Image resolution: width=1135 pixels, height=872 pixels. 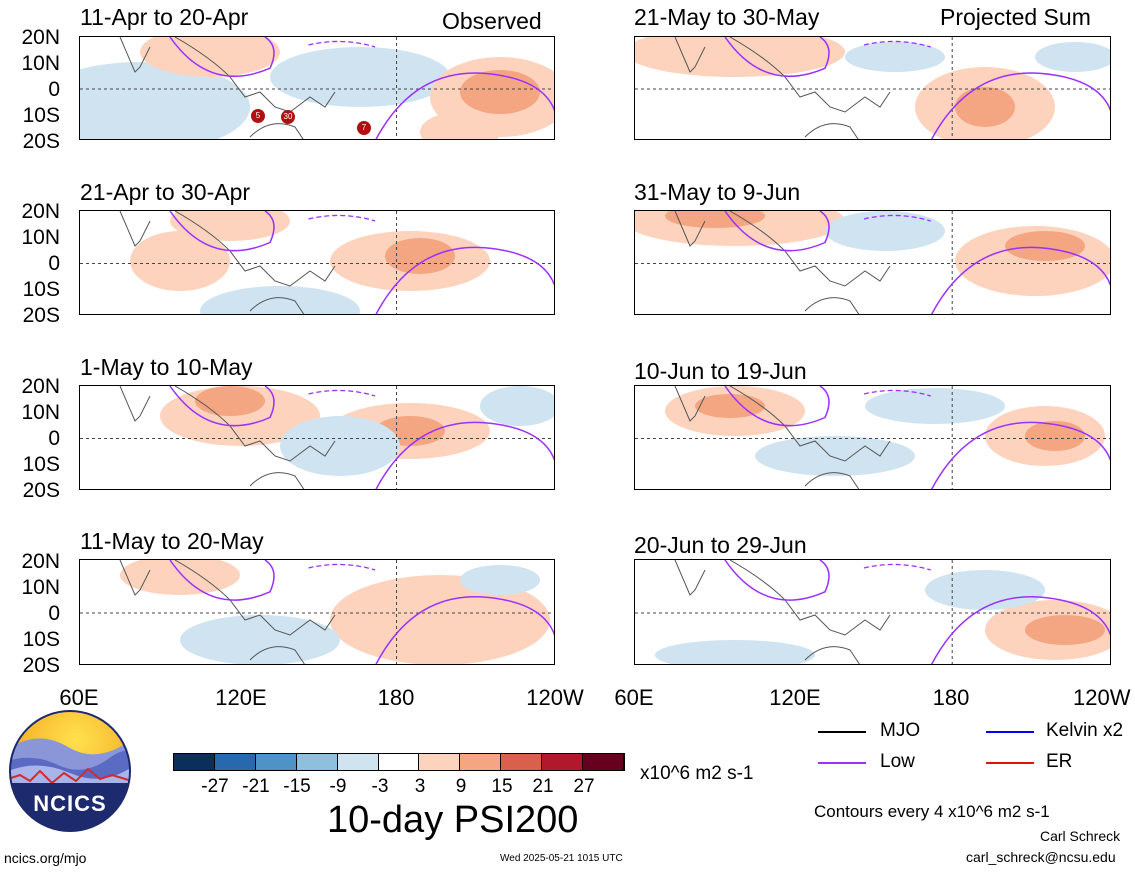 I want to click on legend-er-line, so click(x=1010, y=763).